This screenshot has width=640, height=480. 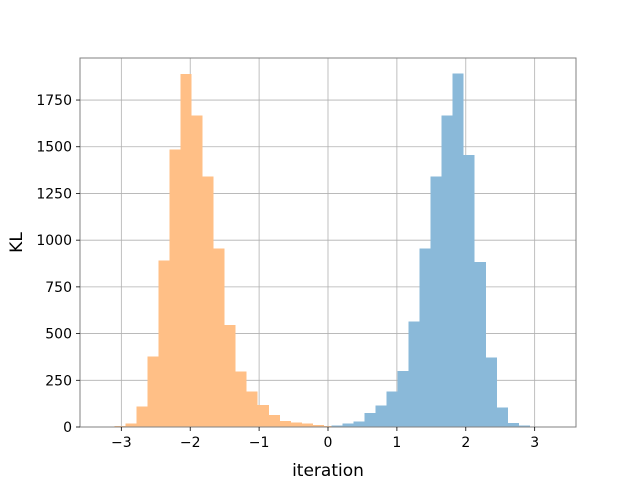 I want to click on x-tick-label: 2, so click(x=465, y=443).